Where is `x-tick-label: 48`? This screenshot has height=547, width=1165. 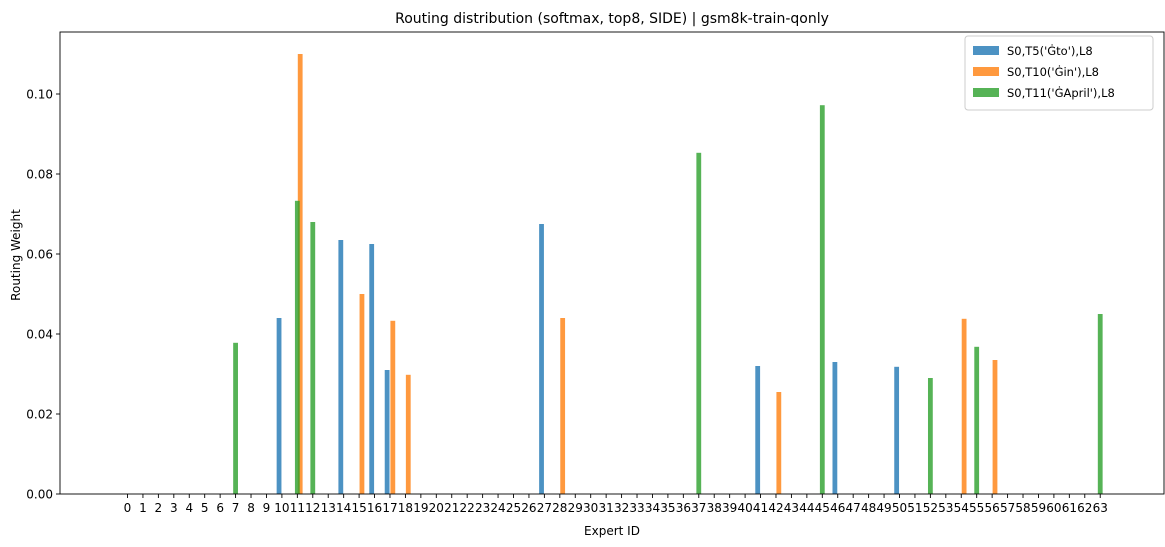 x-tick-label: 48 is located at coordinates (868, 508).